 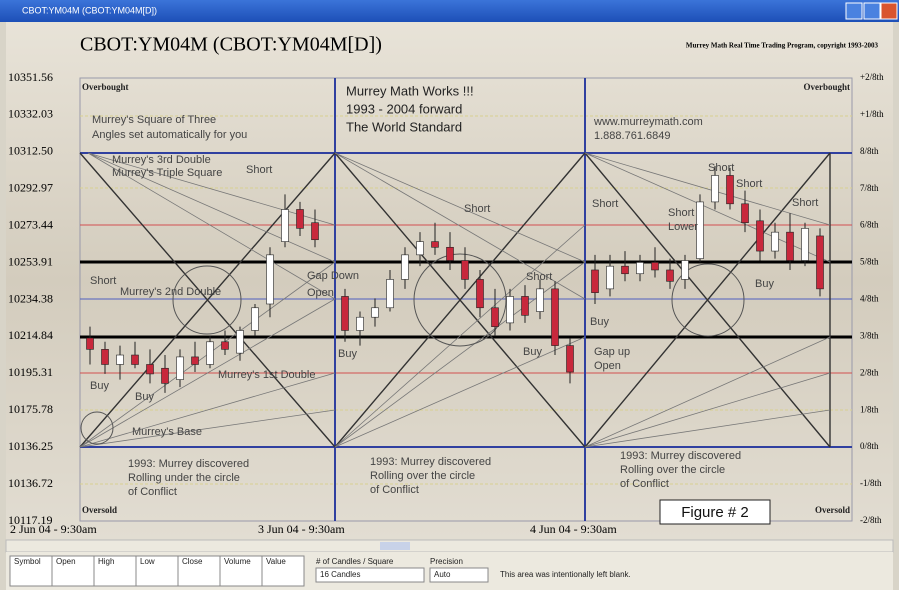 What do you see at coordinates (889, 11) in the screenshot?
I see `close-button` at bounding box center [889, 11].